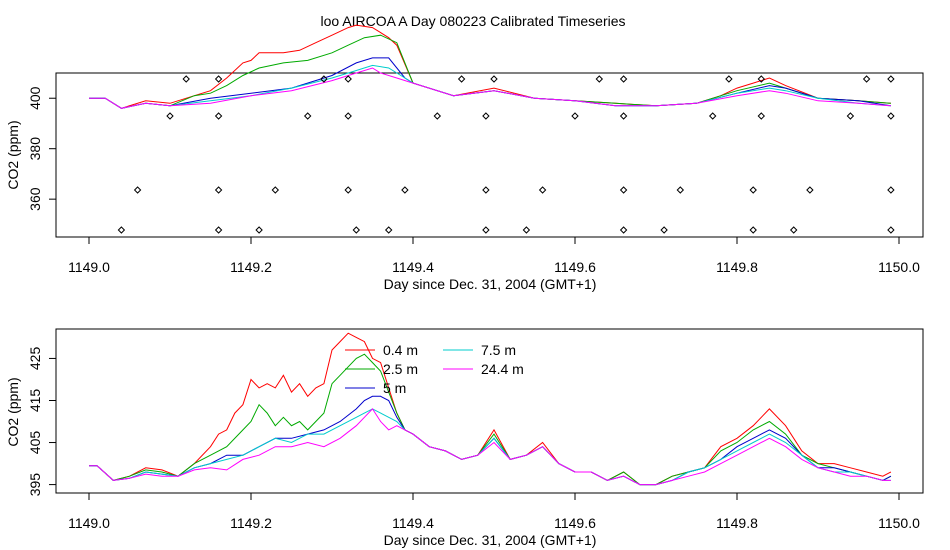  What do you see at coordinates (35, 199) in the screenshot?
I see `y-tick-label: 360` at bounding box center [35, 199].